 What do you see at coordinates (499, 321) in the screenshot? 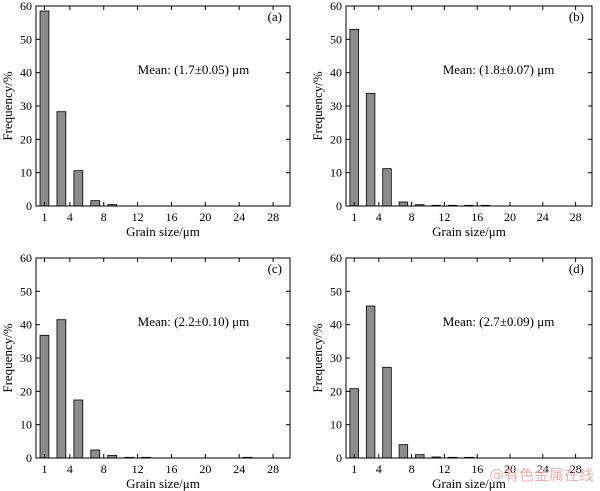
I see `mean-annotation: Mean: (2.7±0.09) μm` at bounding box center [499, 321].